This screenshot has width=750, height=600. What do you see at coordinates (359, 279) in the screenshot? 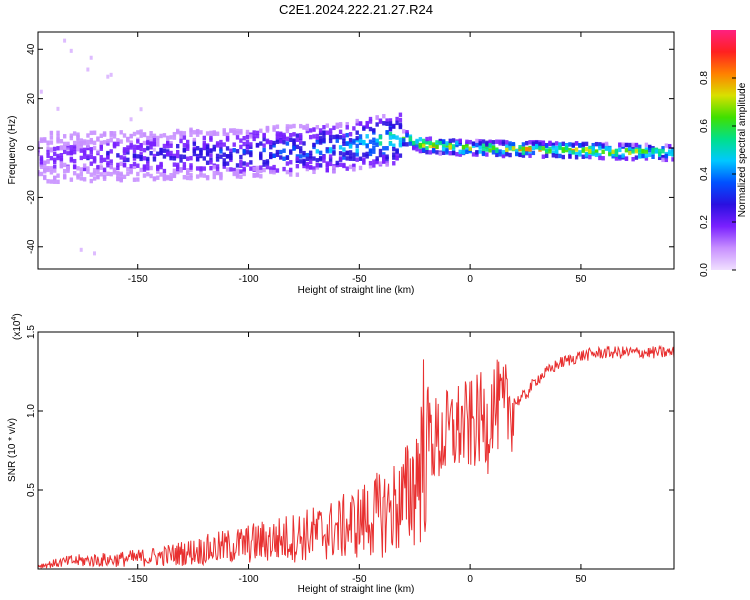
I see `x-tick-label: -50` at bounding box center [359, 279].